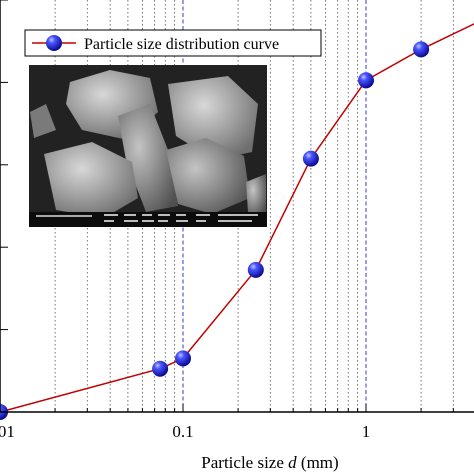 This screenshot has height=474, width=474. I want to click on x-axis-title: Particle size d (mm), so click(269, 462).